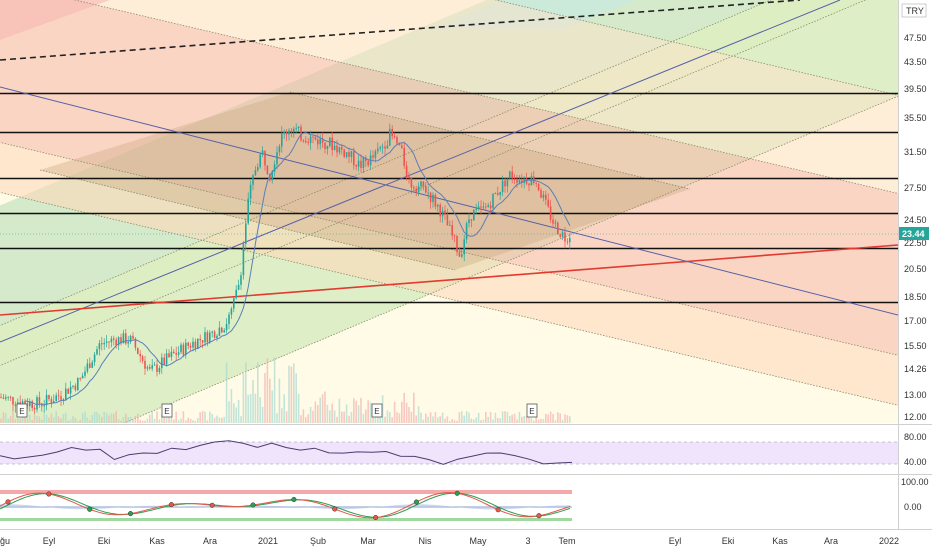  What do you see at coordinates (286, 452) in the screenshot?
I see `rsi-line` at bounding box center [286, 452].